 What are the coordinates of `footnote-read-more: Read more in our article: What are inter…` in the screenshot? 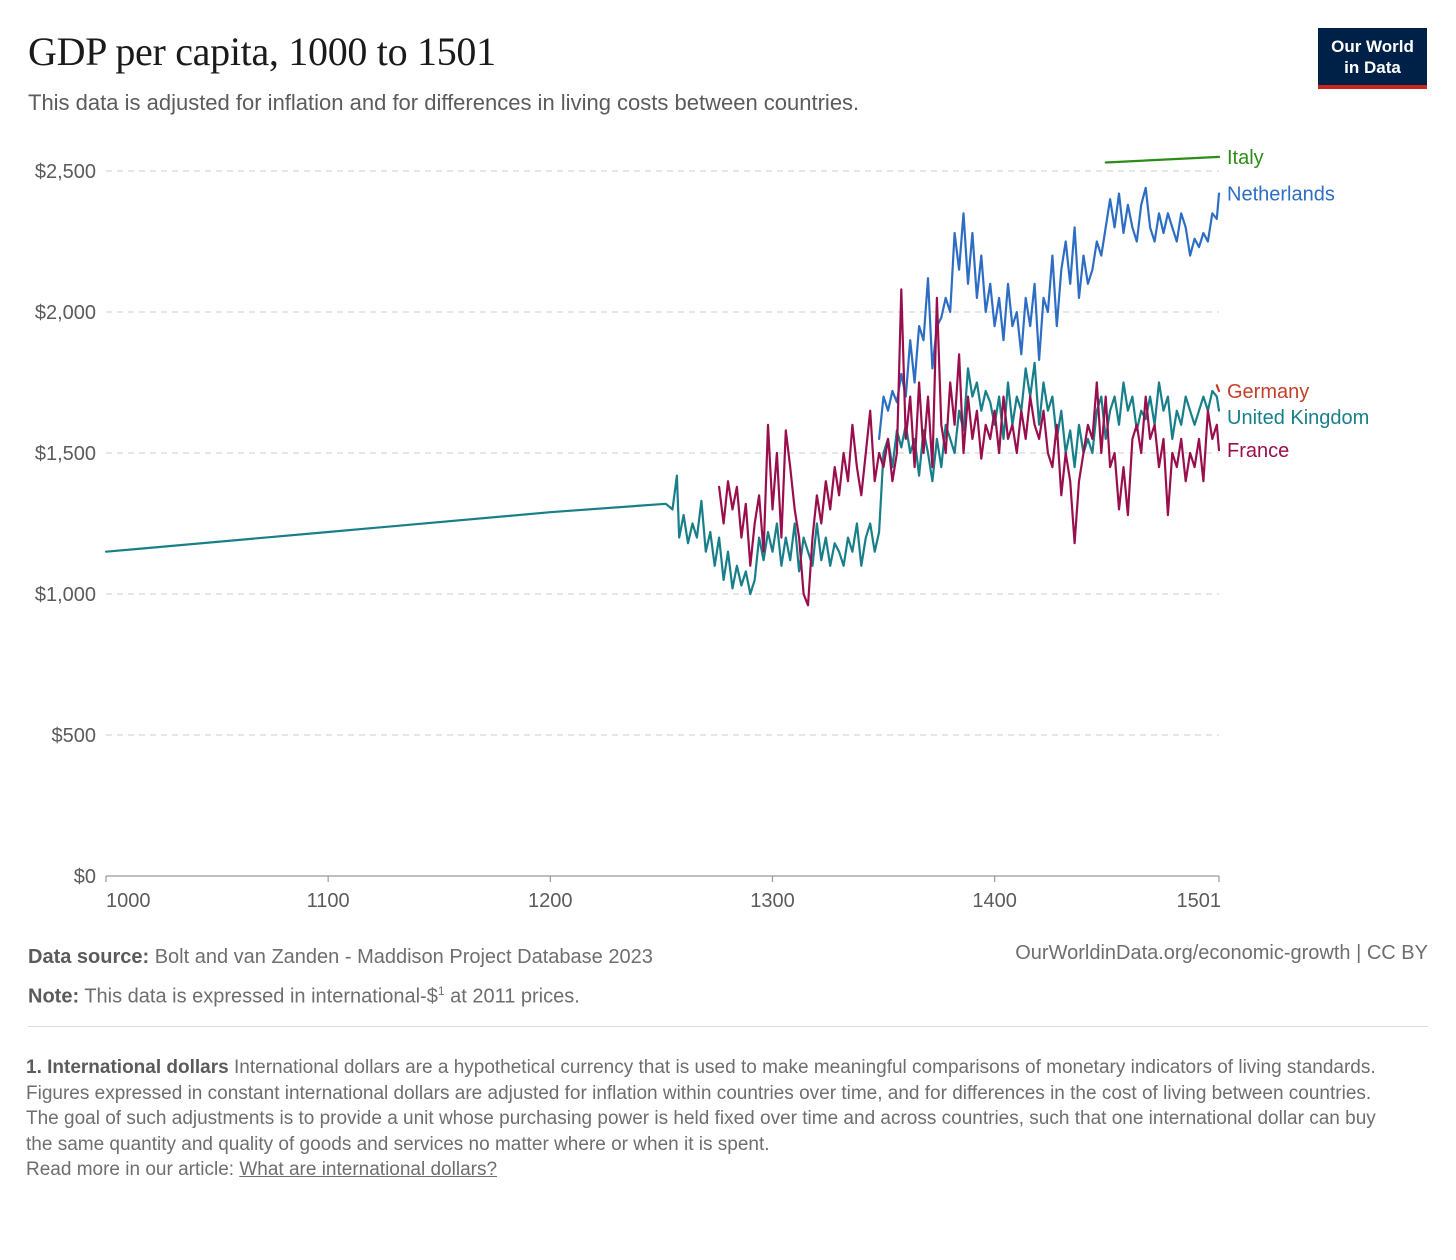 It's located at (706, 1170).